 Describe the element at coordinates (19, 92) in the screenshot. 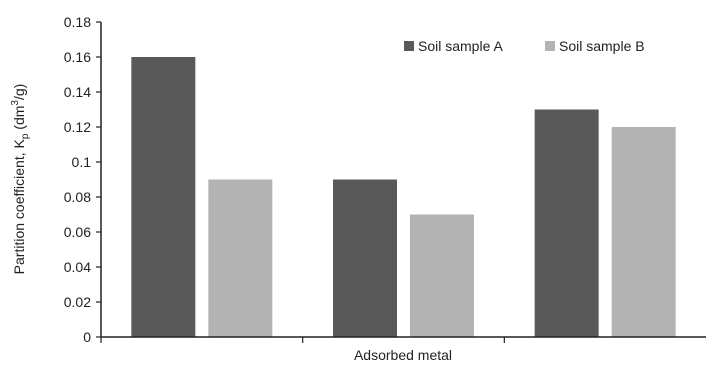

I see `y-axis-label-unit-post: /g)` at that location.